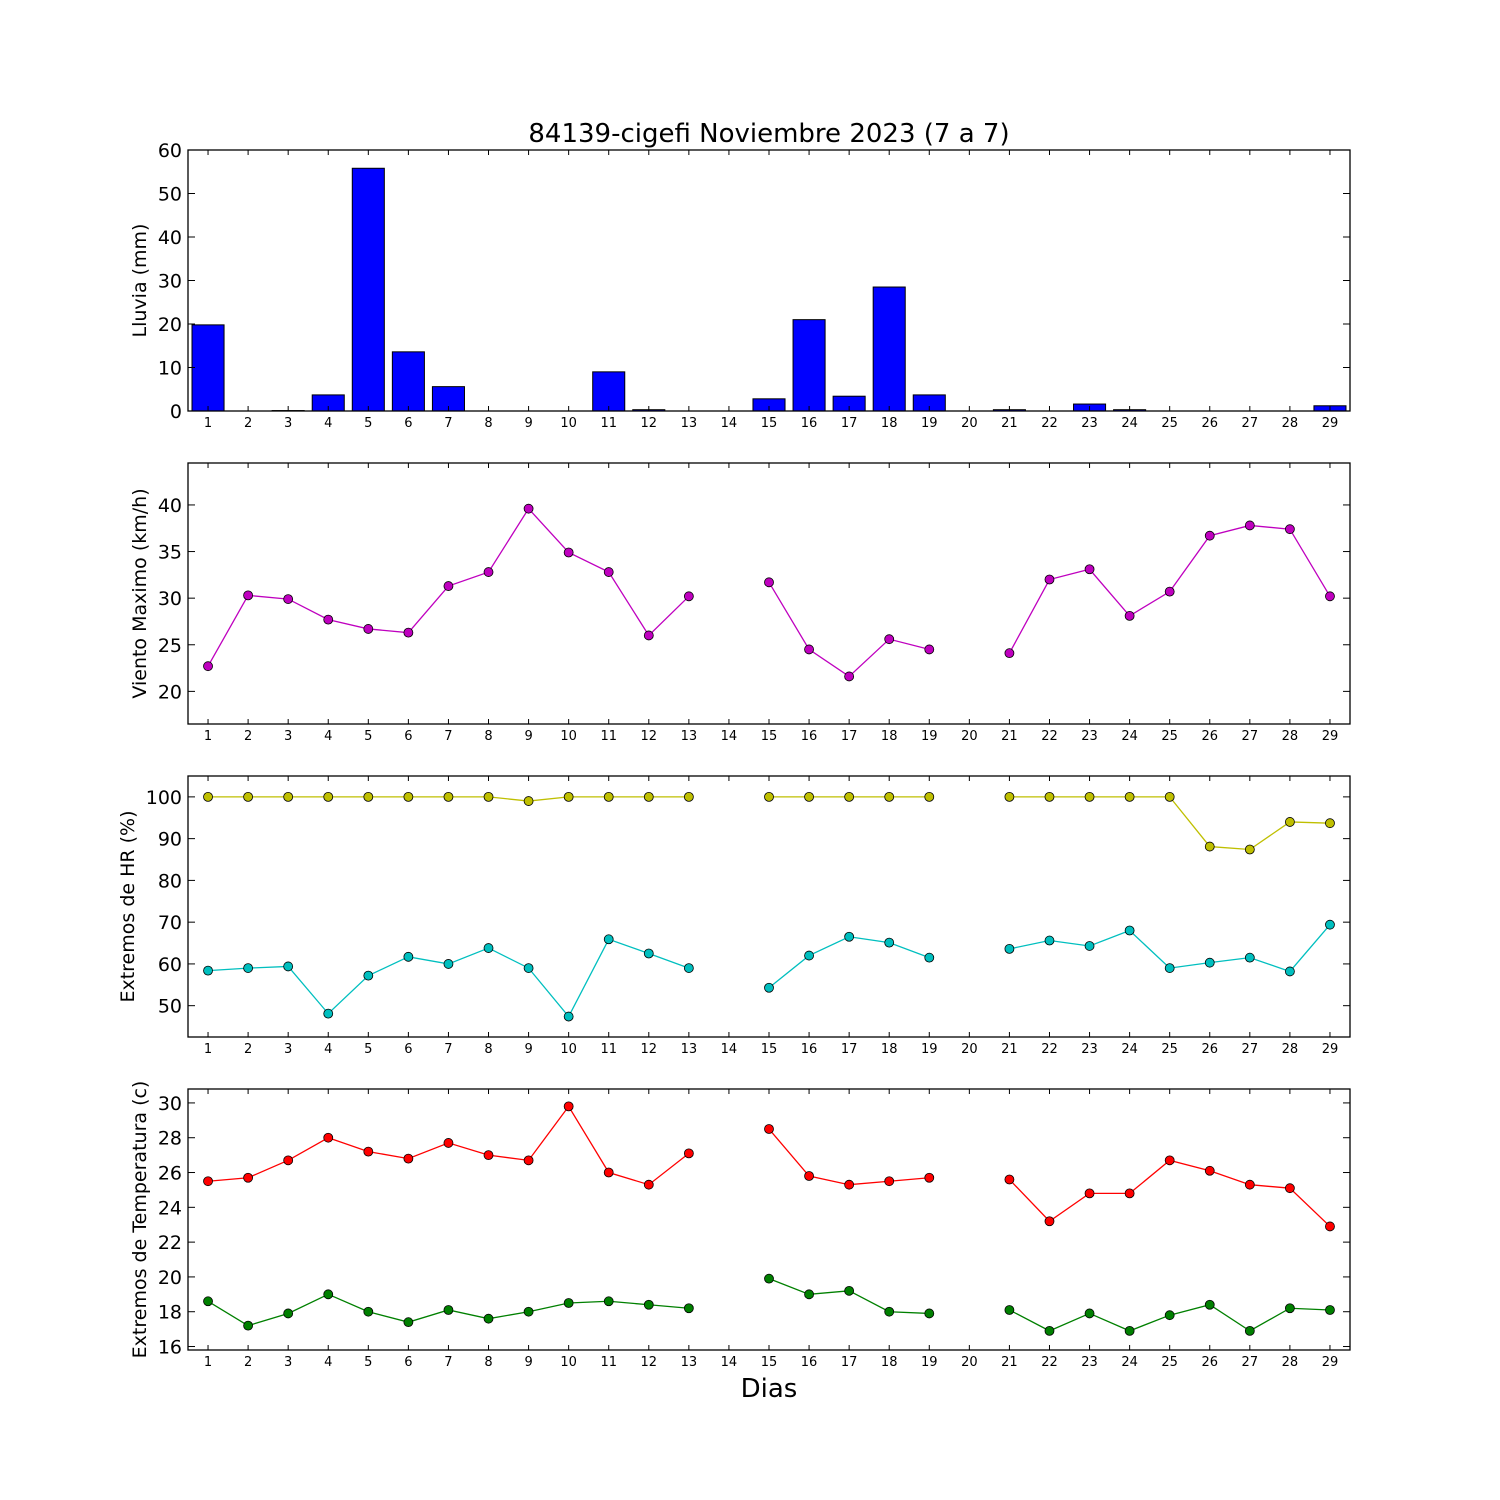 The width and height of the screenshot is (1500, 1500). Describe the element at coordinates (448, 736) in the screenshot. I see `x-tick-label: 7` at that location.